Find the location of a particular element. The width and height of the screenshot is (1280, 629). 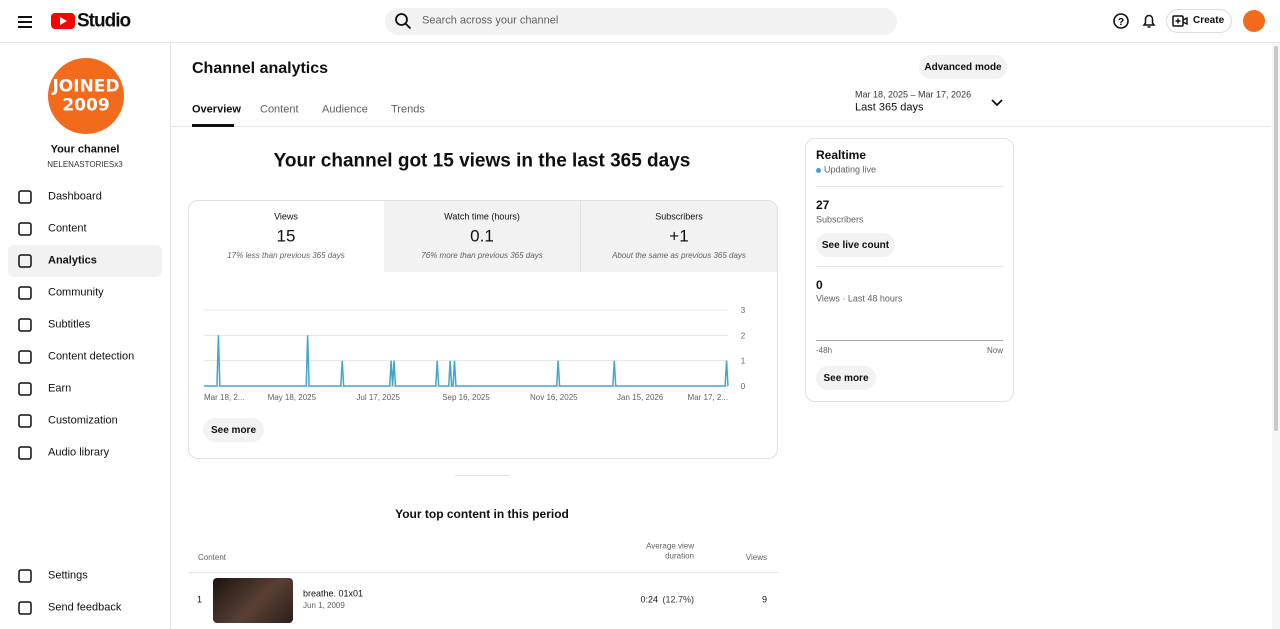

tabs-divider is located at coordinates (721, 126).